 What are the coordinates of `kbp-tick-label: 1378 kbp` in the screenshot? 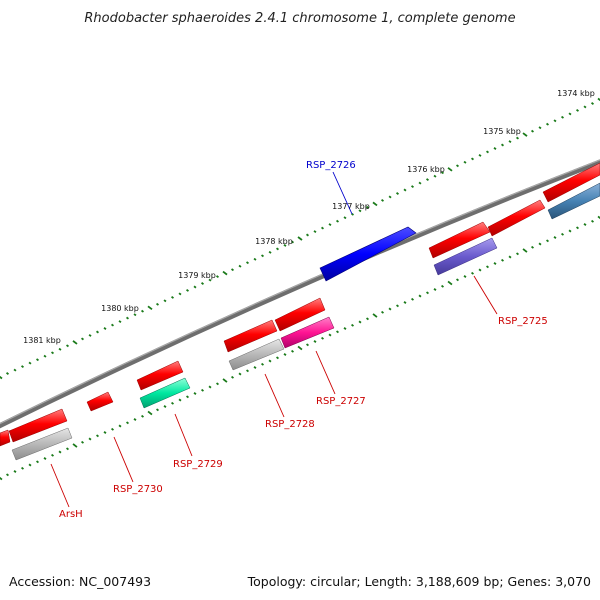 It's located at (274, 241).